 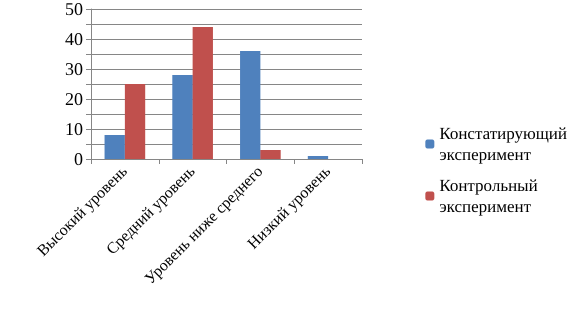 I want to click on legend-label: Констатирующий эксперимент, so click(x=503, y=144).